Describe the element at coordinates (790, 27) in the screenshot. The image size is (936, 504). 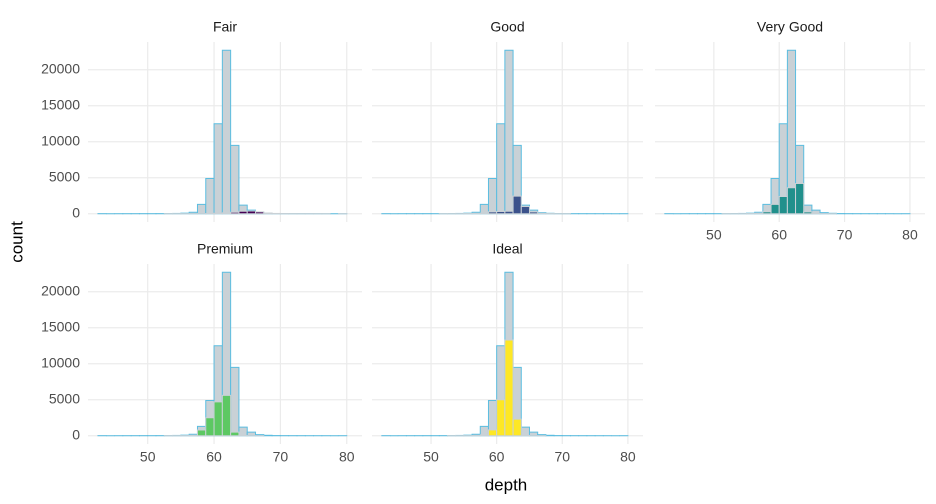
I see `facet-title: Very Good` at that location.